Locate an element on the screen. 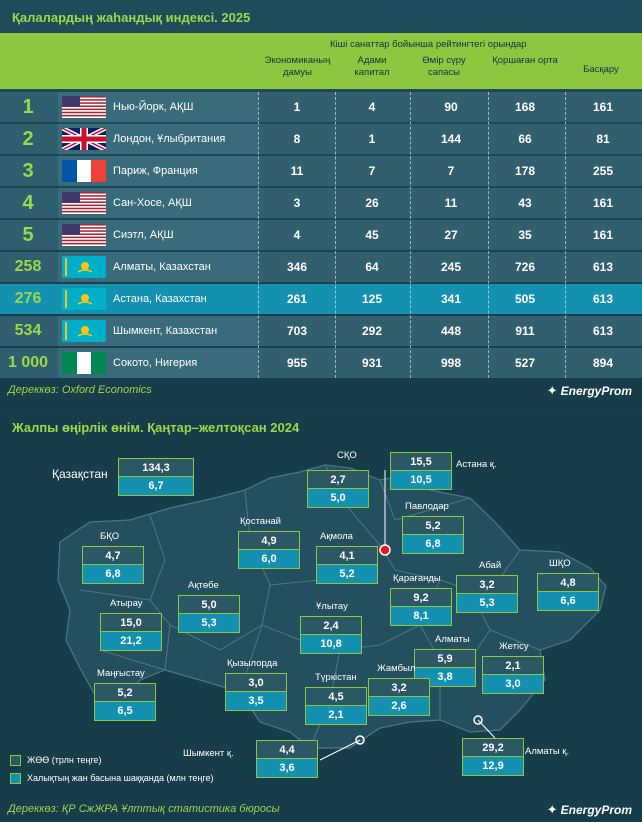 The height and width of the screenshot is (822, 642). rank-value: 27 is located at coordinates (451, 235).